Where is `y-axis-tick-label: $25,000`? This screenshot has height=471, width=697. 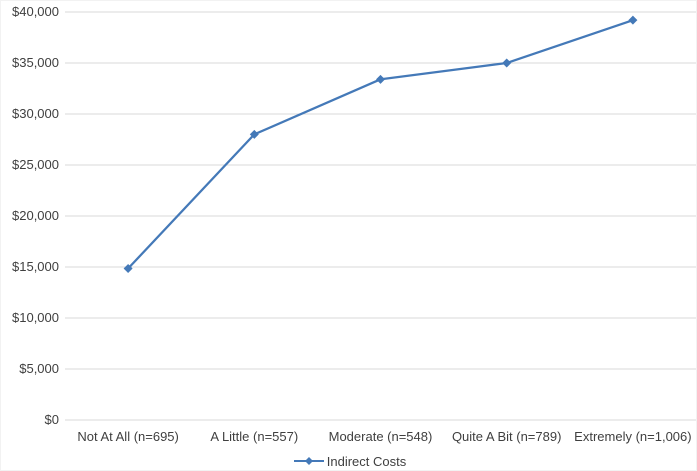 y-axis-tick-label: $25,000 is located at coordinates (35, 164).